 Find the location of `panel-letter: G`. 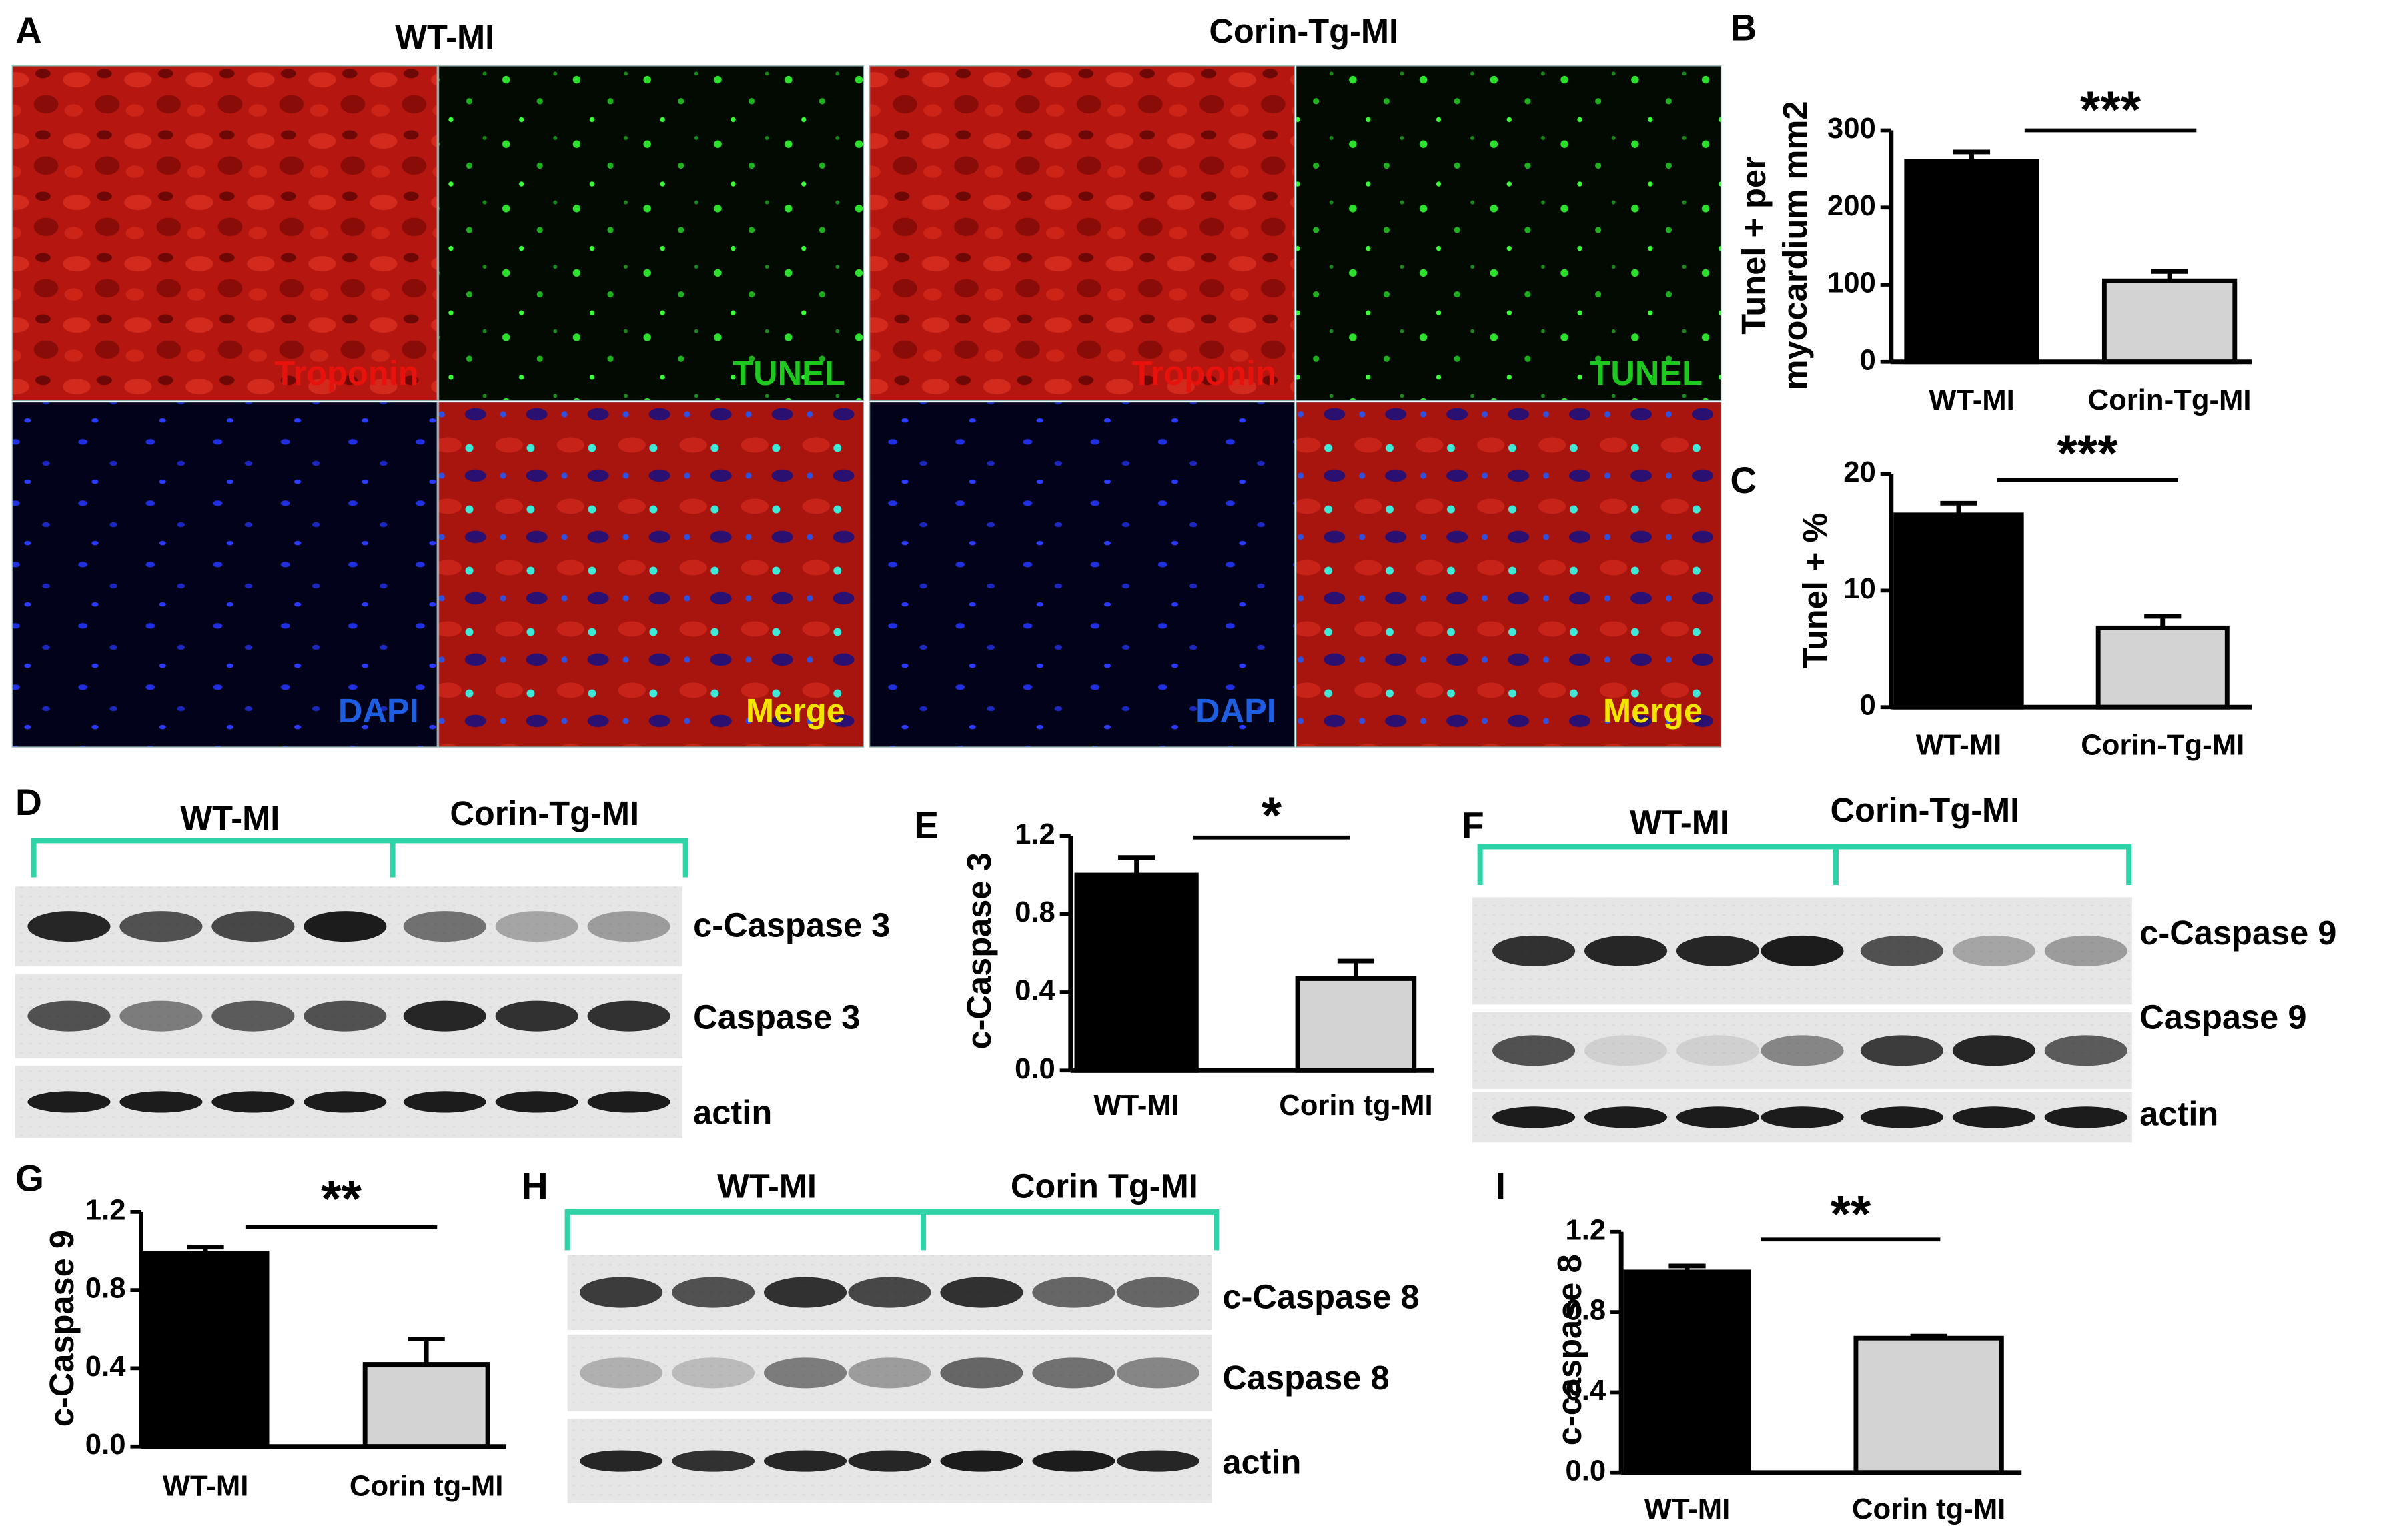

panel-letter: G is located at coordinates (29, 1178).